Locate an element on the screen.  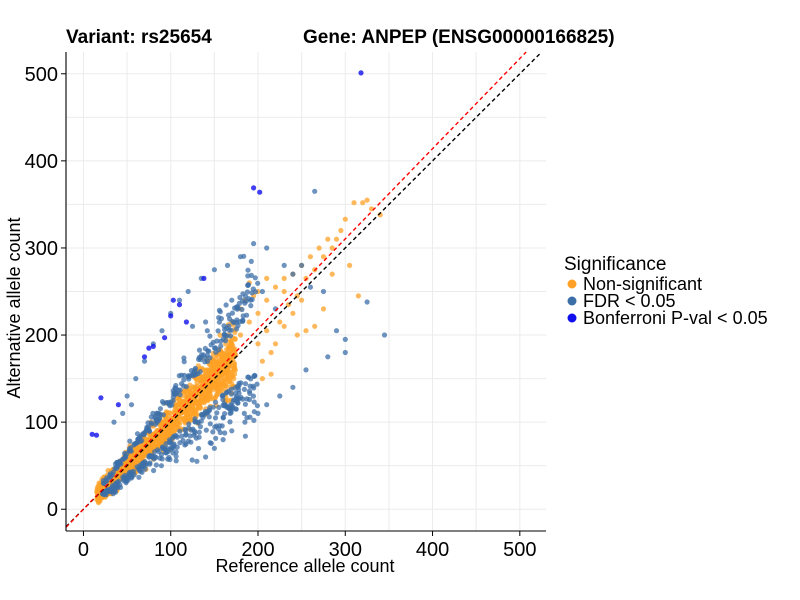
legend-swatch-nonsig is located at coordinates (572, 284).